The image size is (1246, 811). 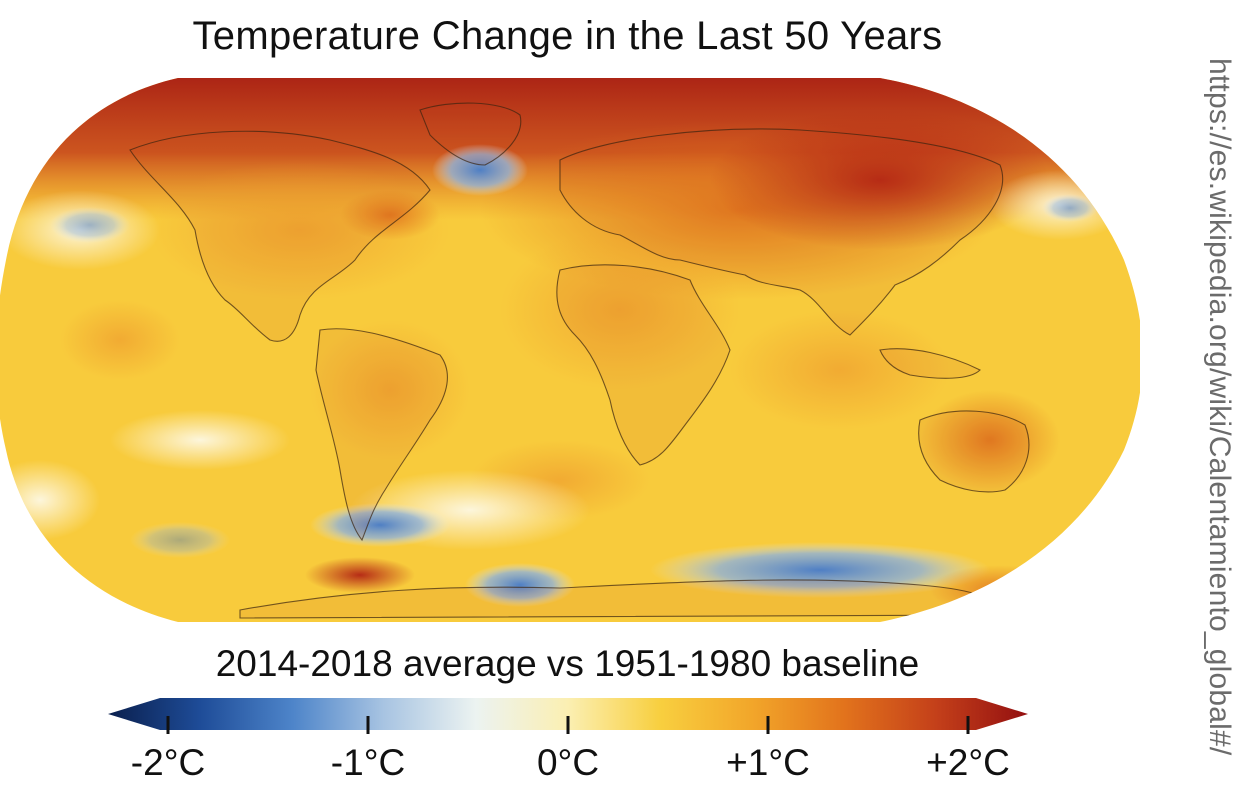 I want to click on africa-outline, so click(x=643, y=365).